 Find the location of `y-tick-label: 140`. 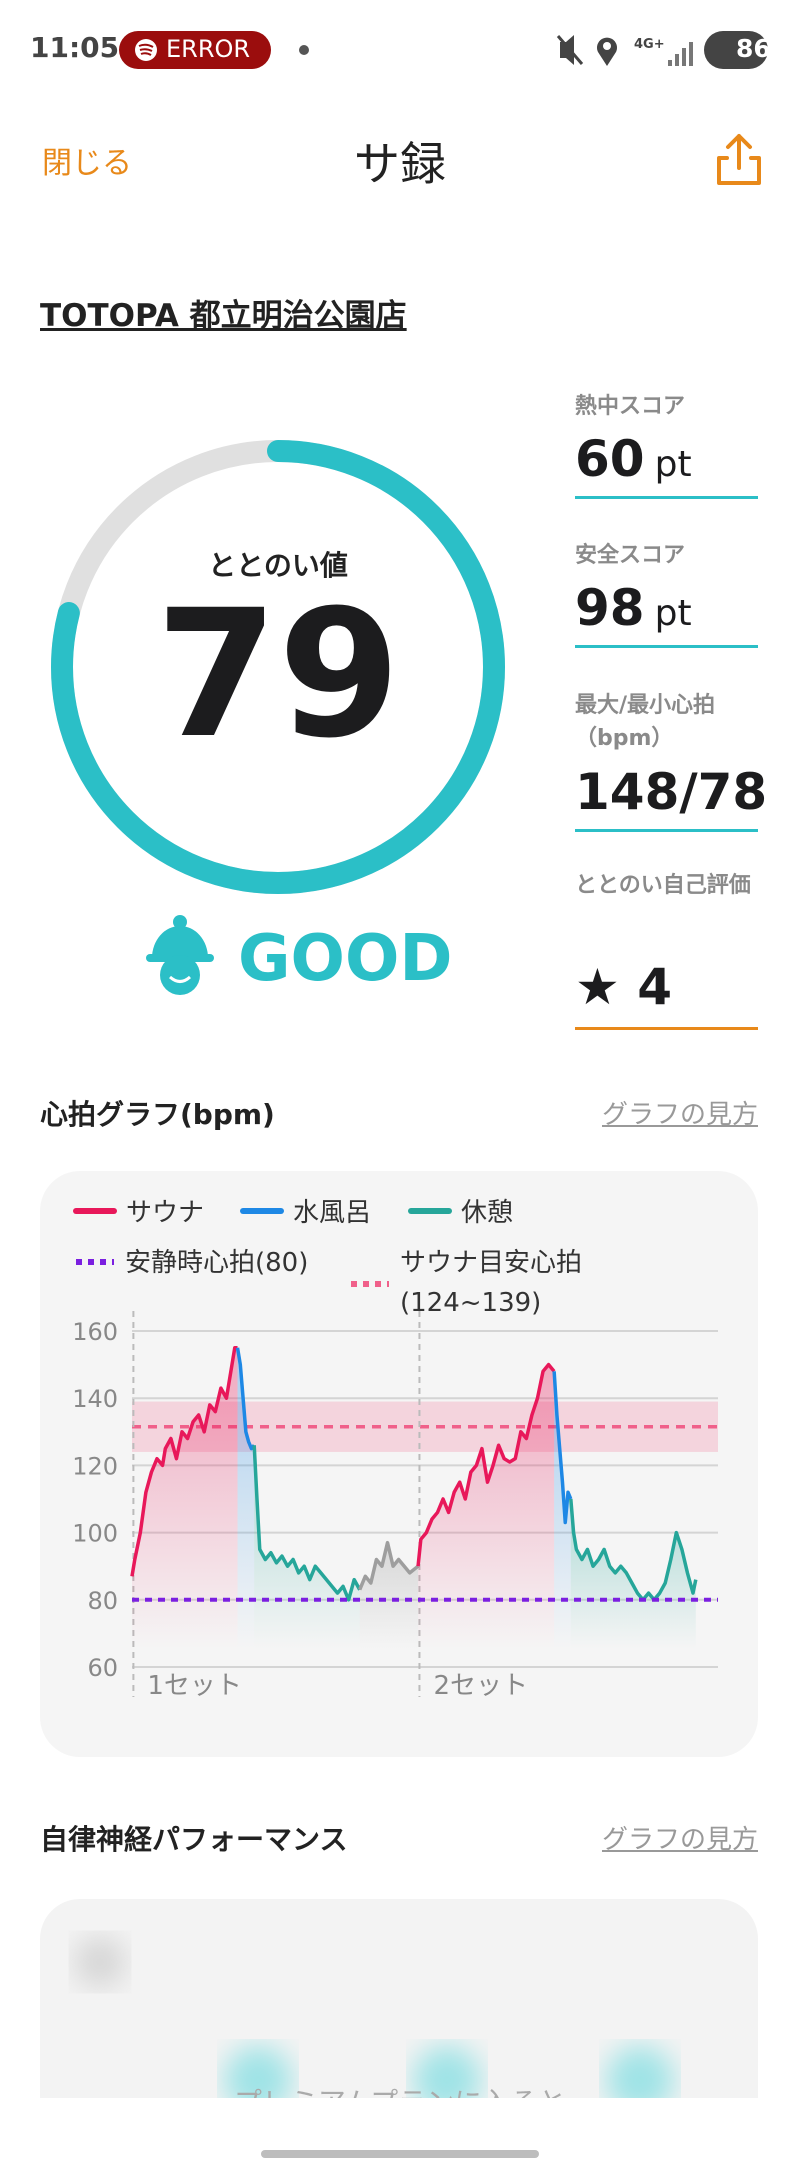

y-tick-label: 140 is located at coordinates (95, 1399).